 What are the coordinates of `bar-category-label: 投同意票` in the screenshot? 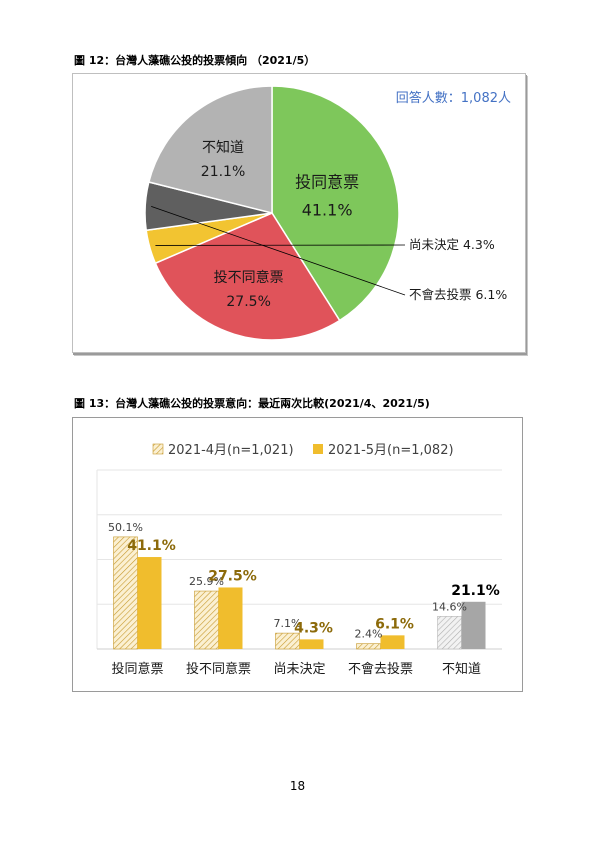 It's located at (137, 669).